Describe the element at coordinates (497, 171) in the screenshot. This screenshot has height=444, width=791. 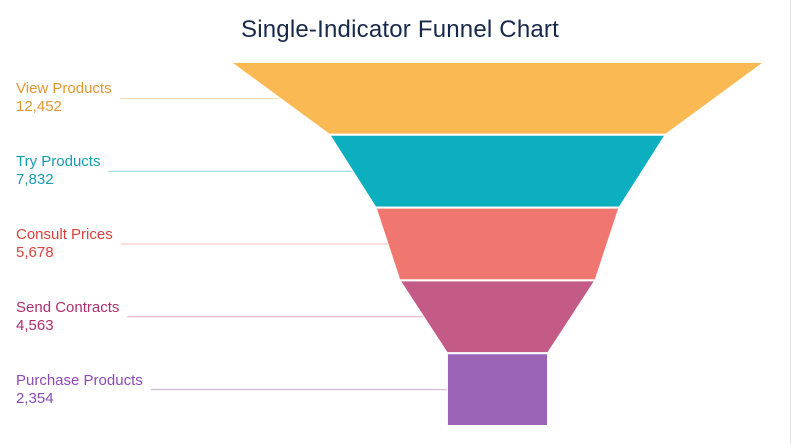
I see `funnel-segment-try-products` at that location.